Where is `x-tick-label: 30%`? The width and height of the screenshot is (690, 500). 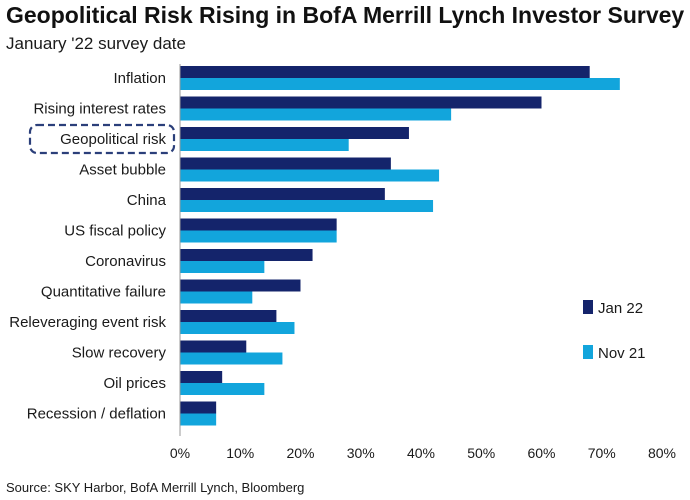 x-tick-label: 30% is located at coordinates (361, 453).